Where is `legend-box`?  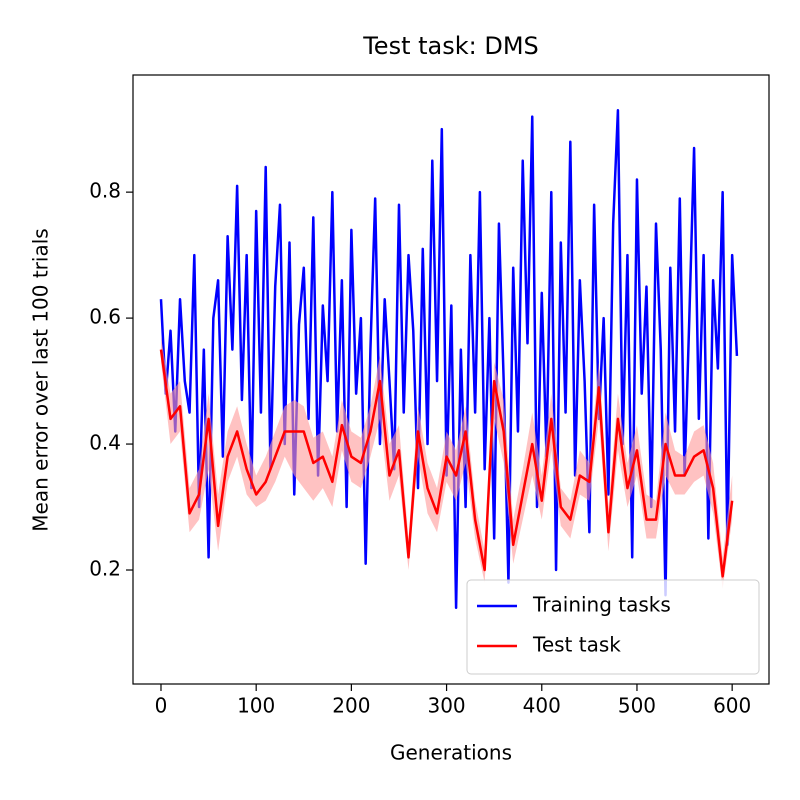 legend-box is located at coordinates (613, 627).